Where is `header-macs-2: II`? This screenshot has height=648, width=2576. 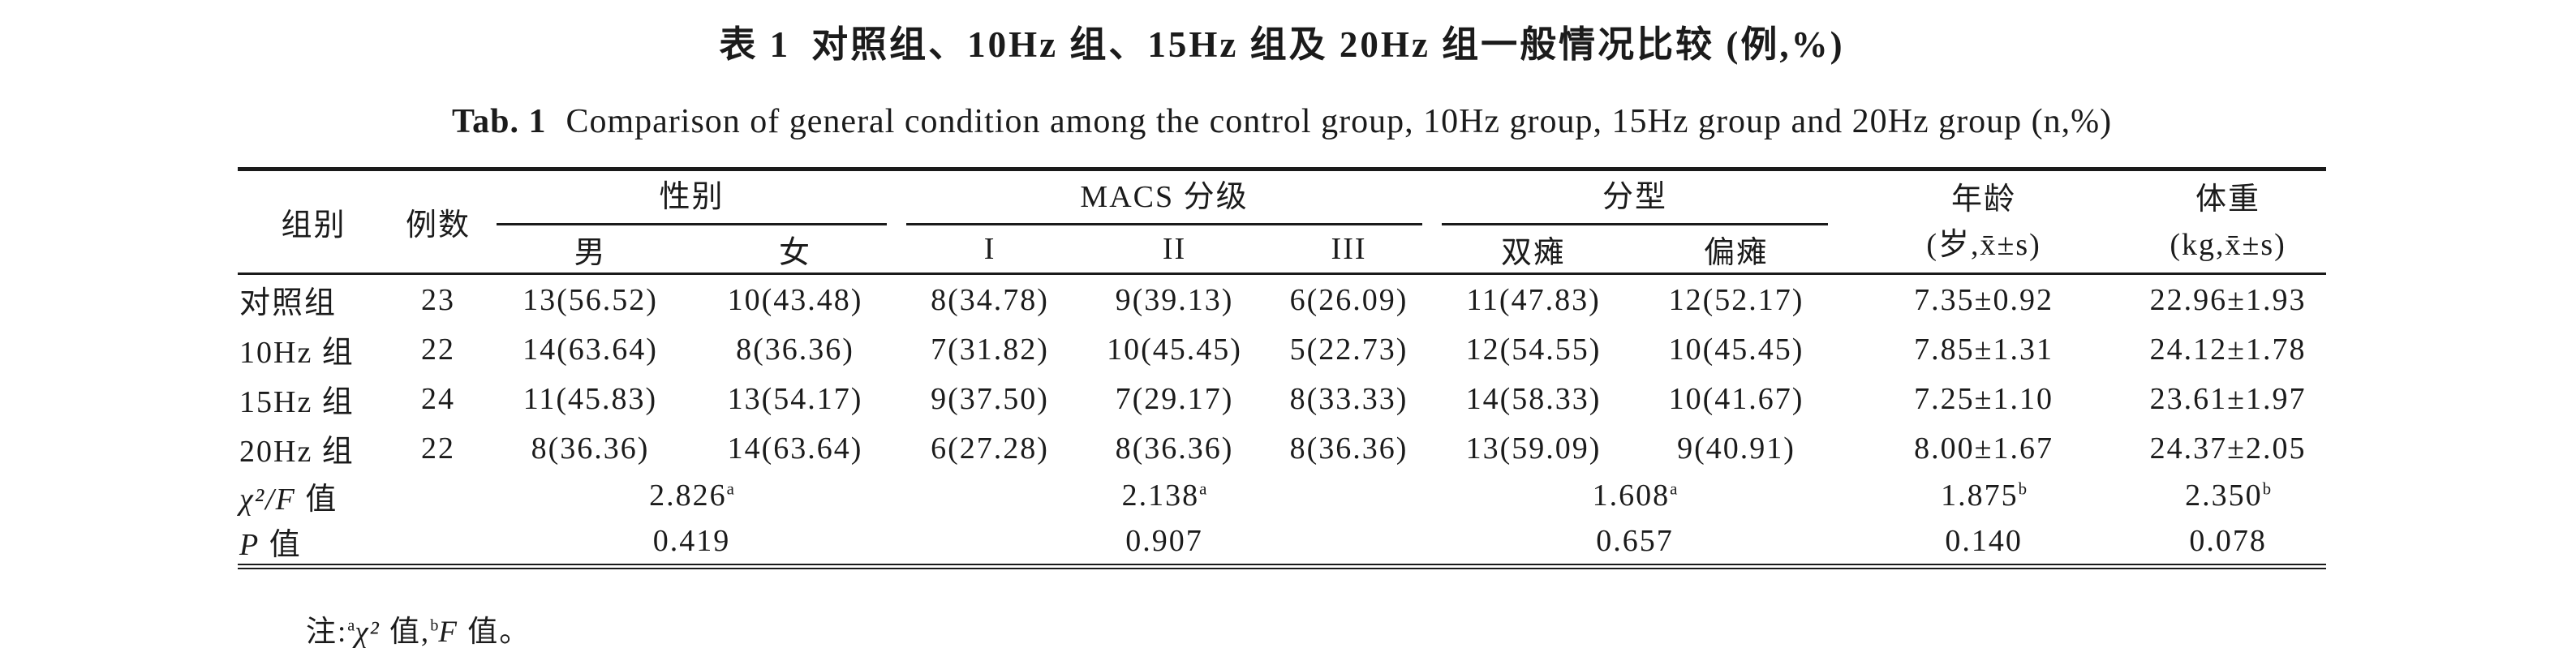 header-macs-2: II is located at coordinates (1174, 250).